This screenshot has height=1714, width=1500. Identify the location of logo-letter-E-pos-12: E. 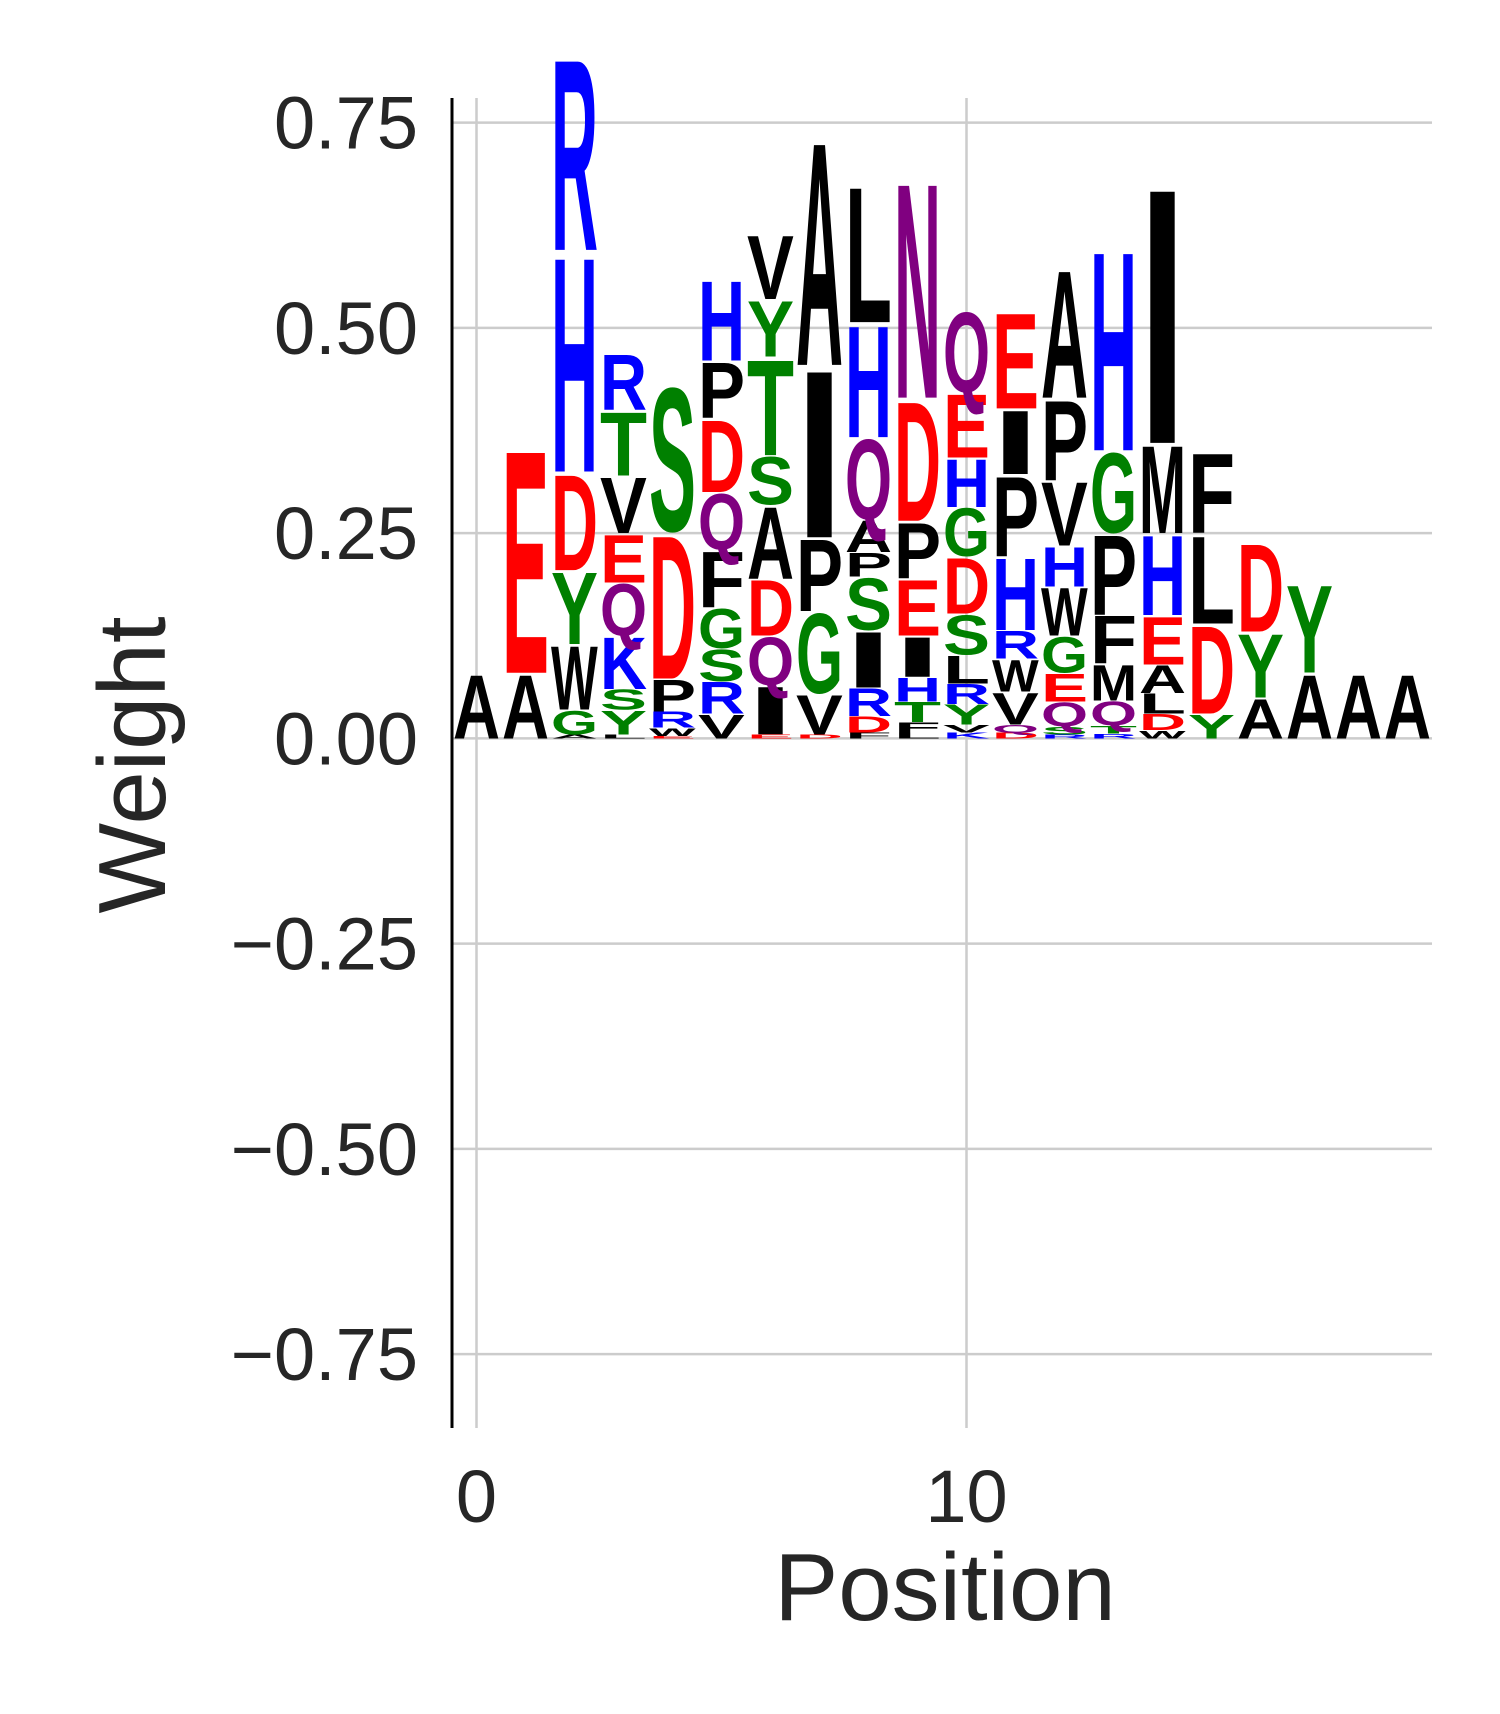
(1064, 688).